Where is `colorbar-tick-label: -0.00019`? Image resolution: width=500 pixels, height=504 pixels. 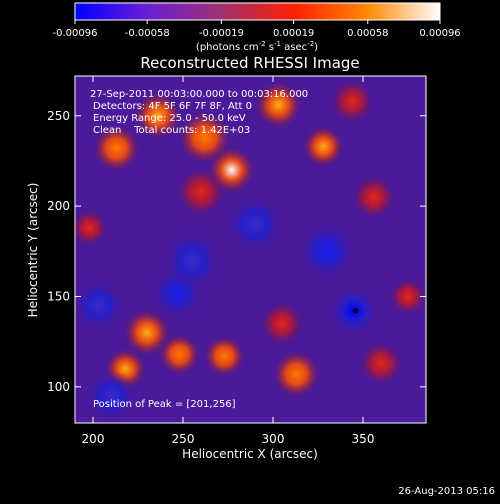 colorbar-tick-label: -0.00019 is located at coordinates (221, 33).